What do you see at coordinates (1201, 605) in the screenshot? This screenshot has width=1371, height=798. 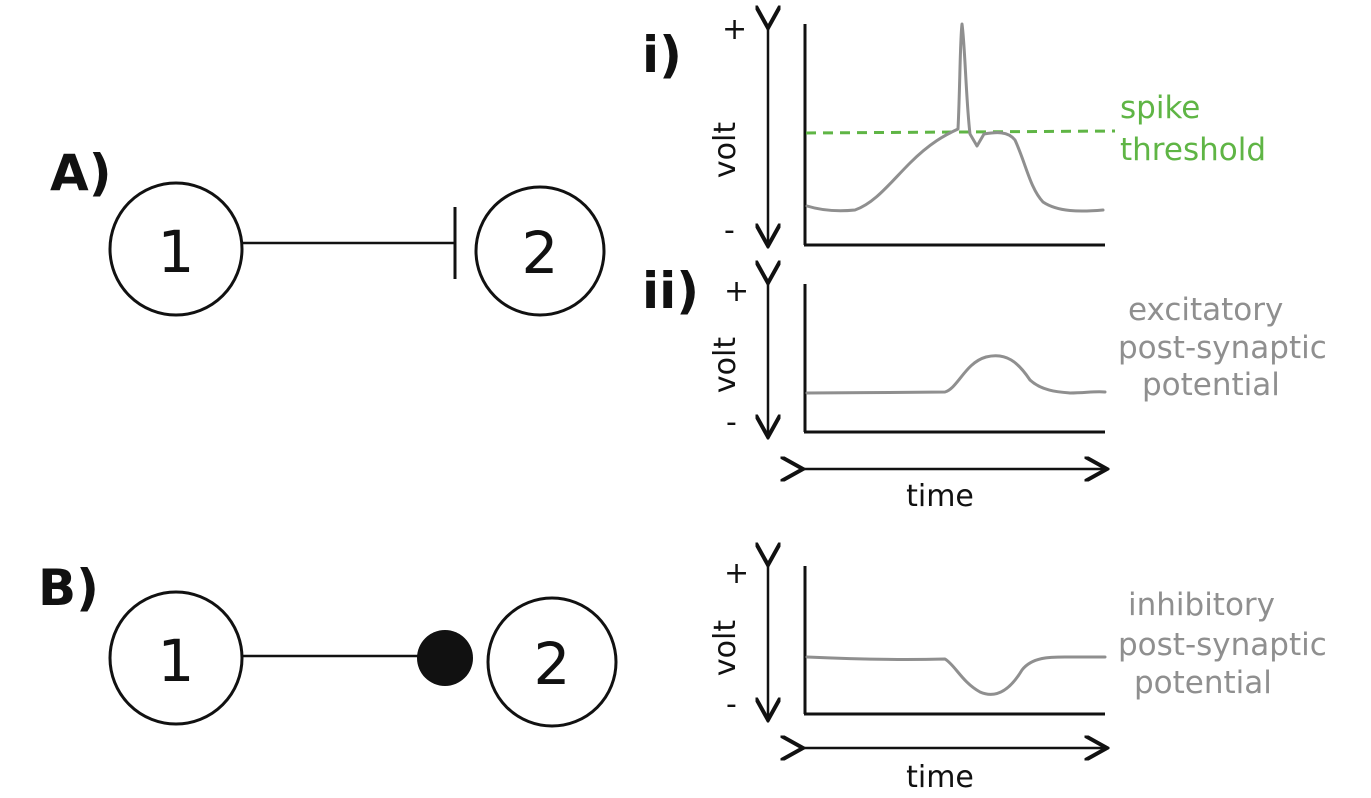 I see `plot-b-note-line-1: inhibitory` at bounding box center [1201, 605].